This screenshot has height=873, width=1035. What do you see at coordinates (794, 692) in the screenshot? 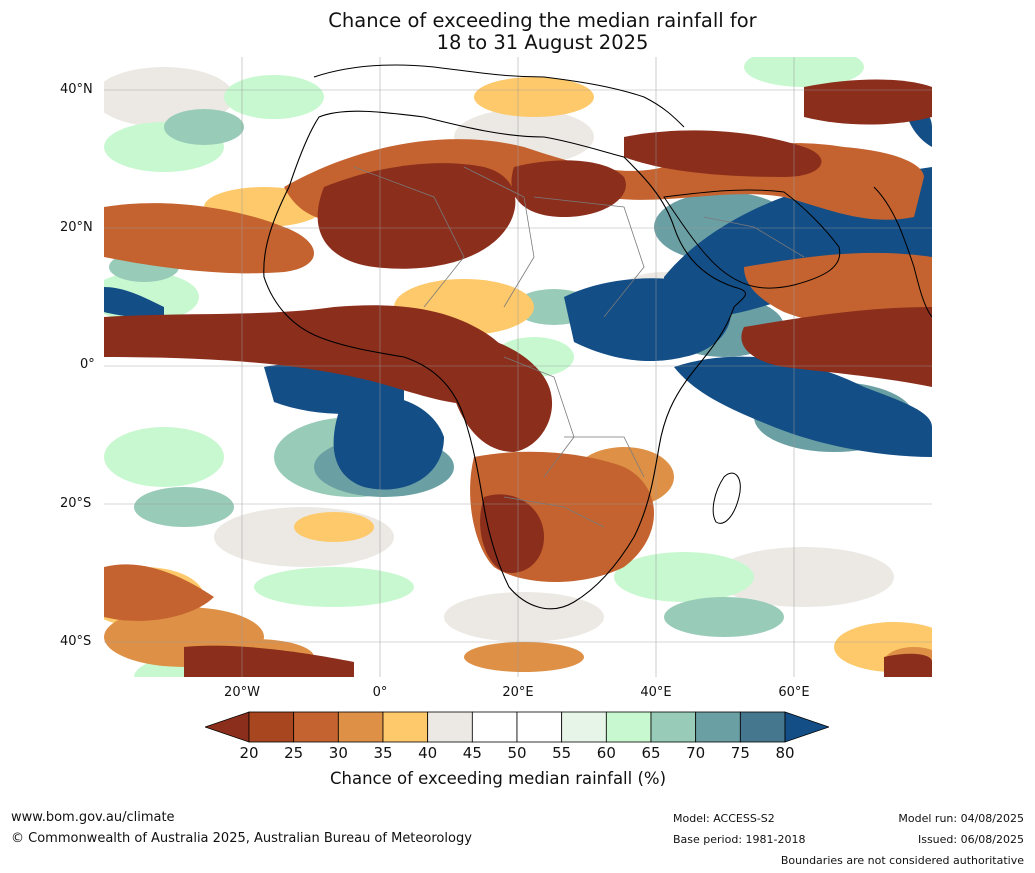
I see `lon-label-60e: 60°E` at bounding box center [794, 692].